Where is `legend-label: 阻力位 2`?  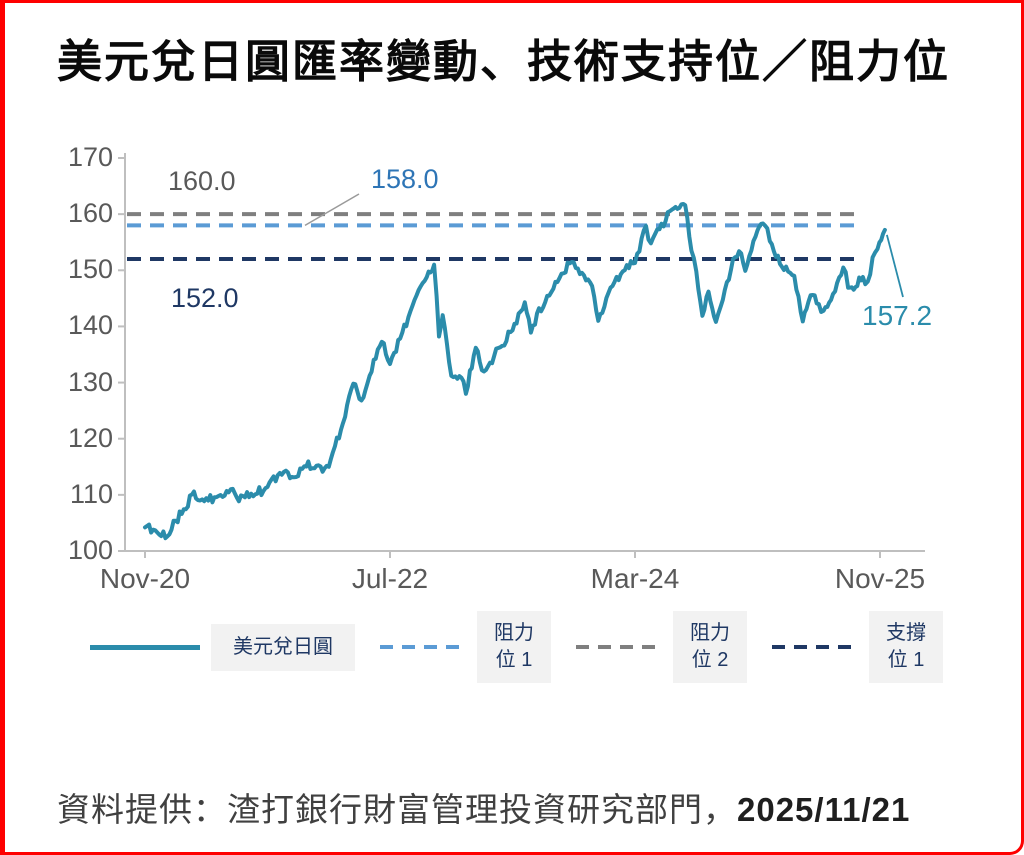 legend-label: 阻力位 2 is located at coordinates (710, 647).